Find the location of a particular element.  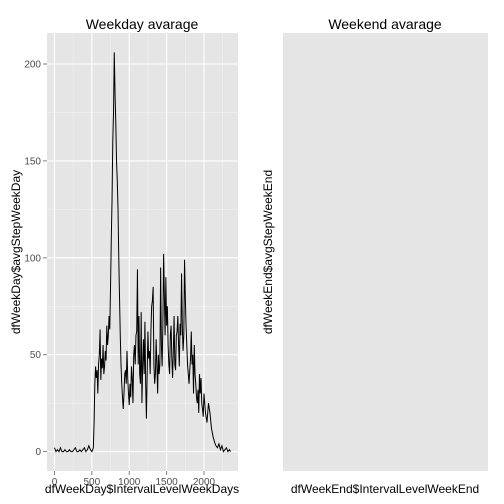

weekday-x-axis-title: dfWeekDay$IntervalLevelWeekDays is located at coordinates (142, 489).